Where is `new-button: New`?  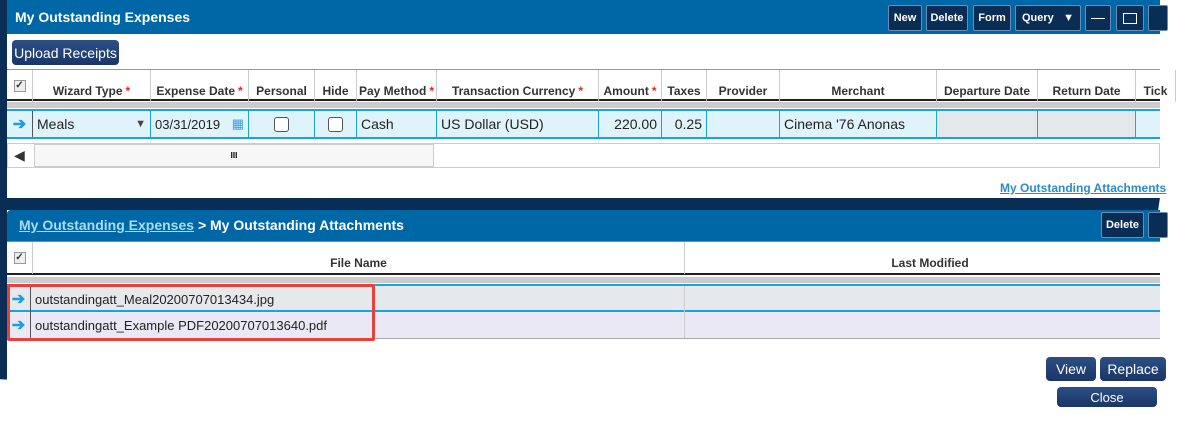 new-button: New is located at coordinates (905, 18).